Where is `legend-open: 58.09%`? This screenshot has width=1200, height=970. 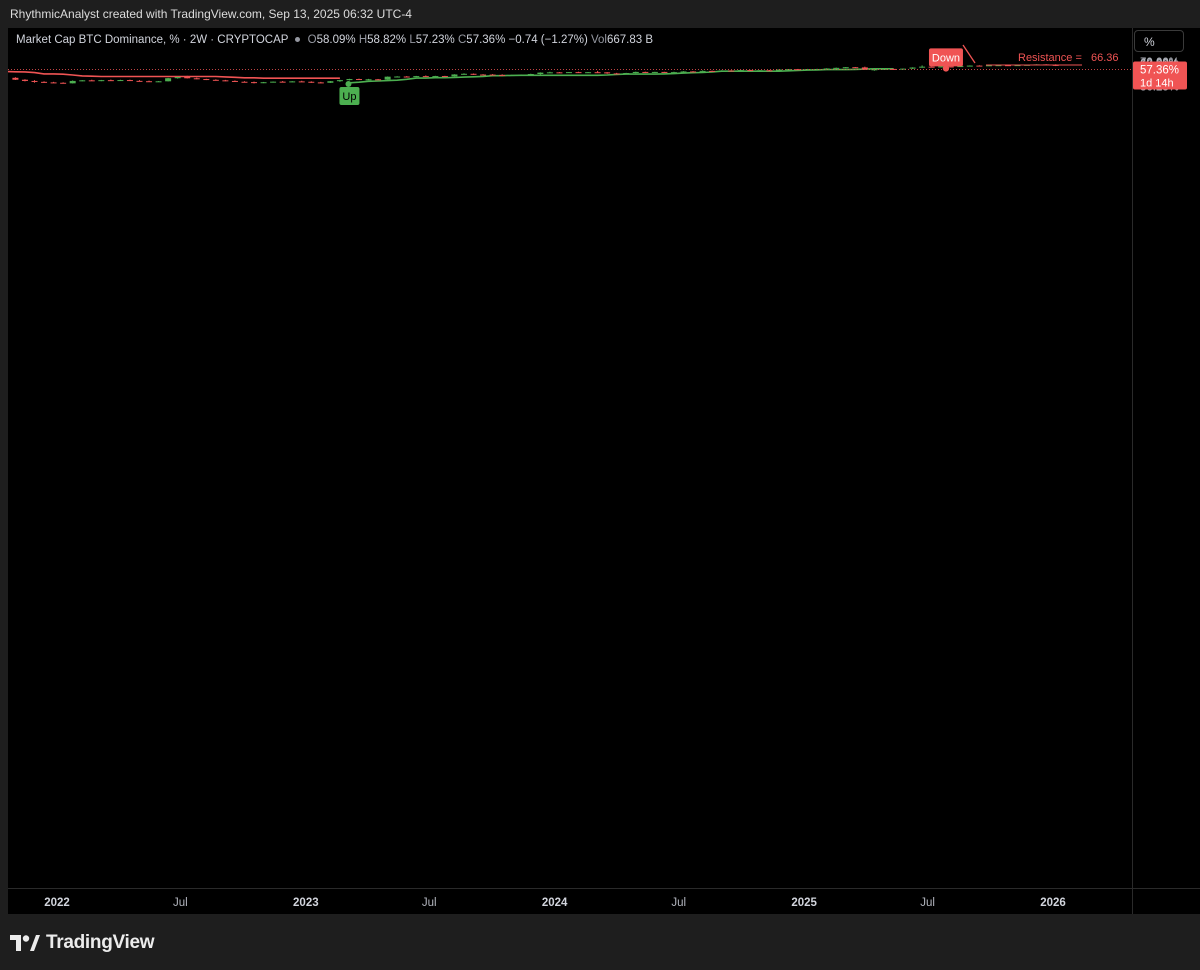 legend-open: 58.09% is located at coordinates (336, 40).